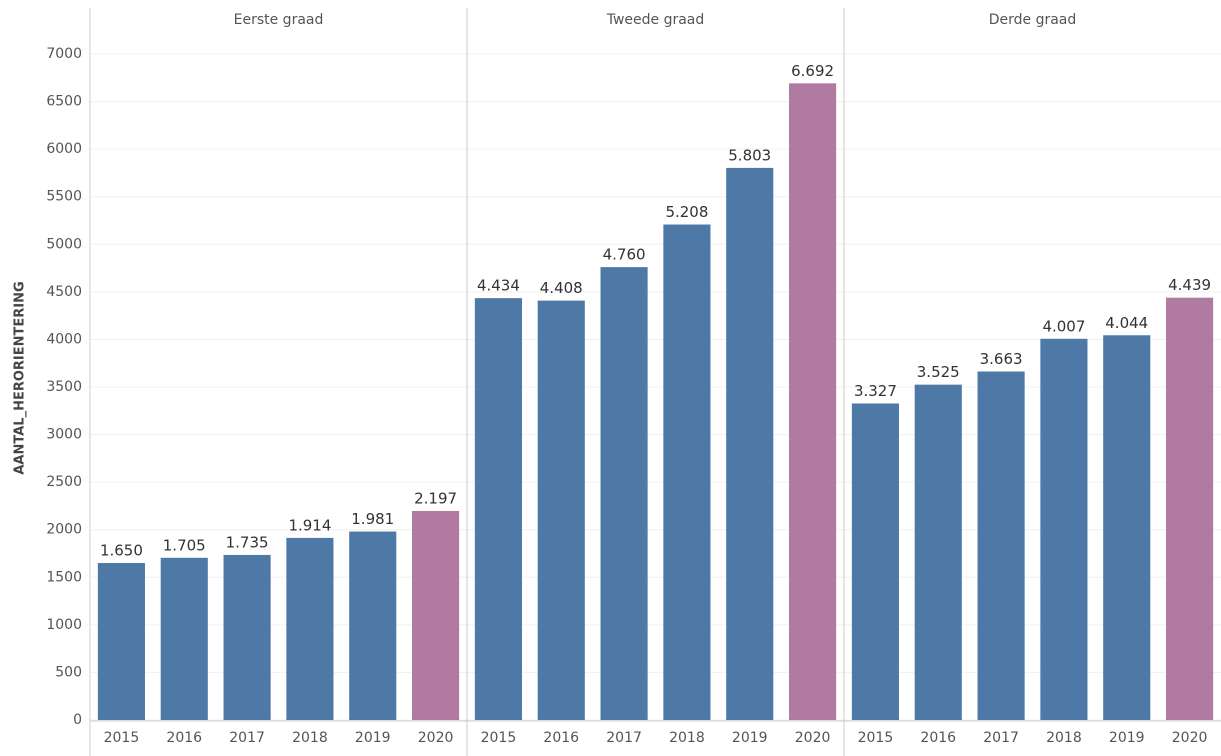  What do you see at coordinates (686, 212) in the screenshot?
I see `value-label: 5.208` at bounding box center [686, 212].